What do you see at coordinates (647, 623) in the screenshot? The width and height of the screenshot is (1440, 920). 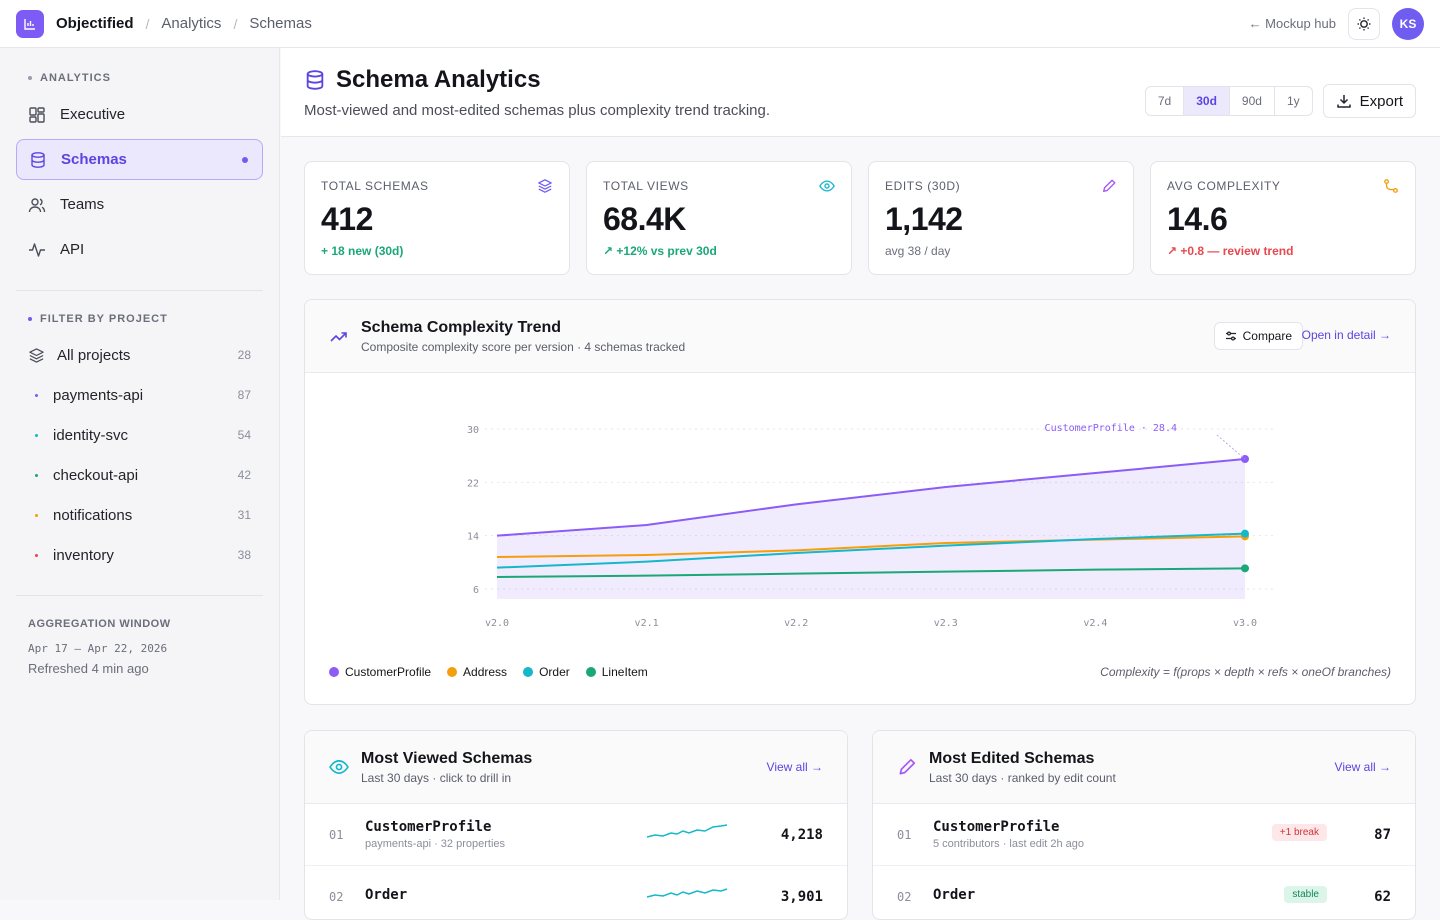 I see `x-tick-label: v2.1` at bounding box center [647, 623].